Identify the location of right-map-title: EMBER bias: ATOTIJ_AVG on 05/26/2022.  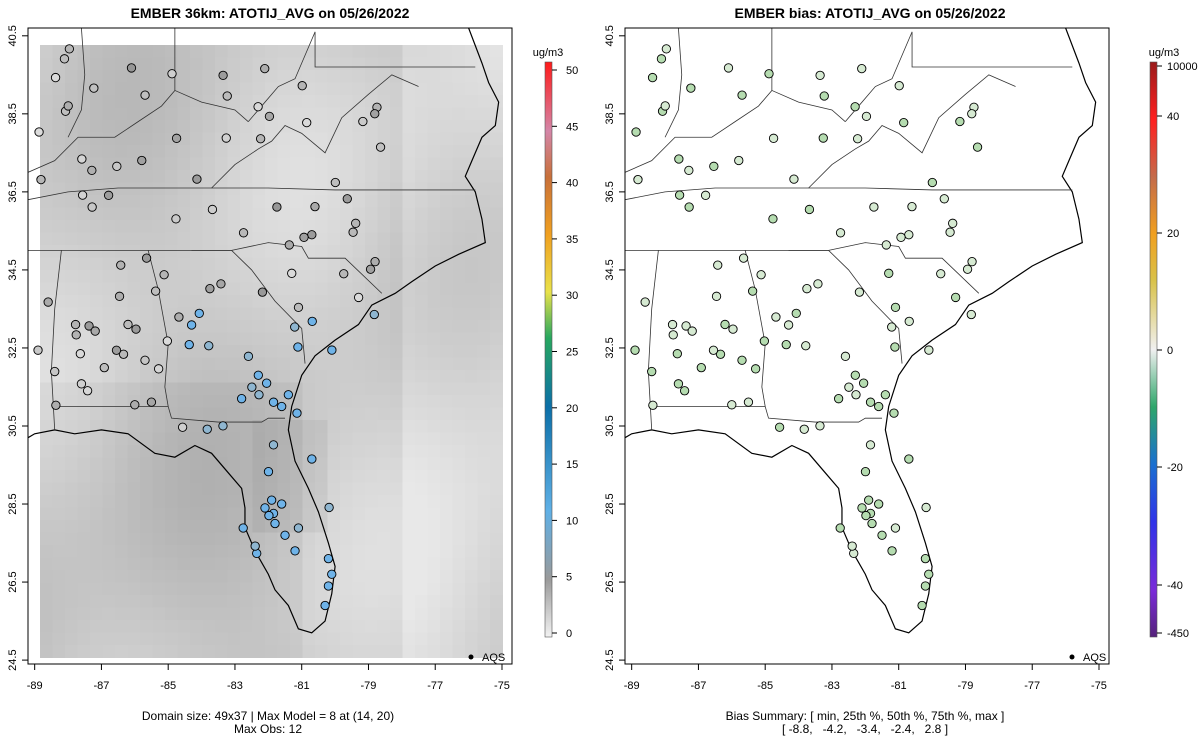
(870, 13).